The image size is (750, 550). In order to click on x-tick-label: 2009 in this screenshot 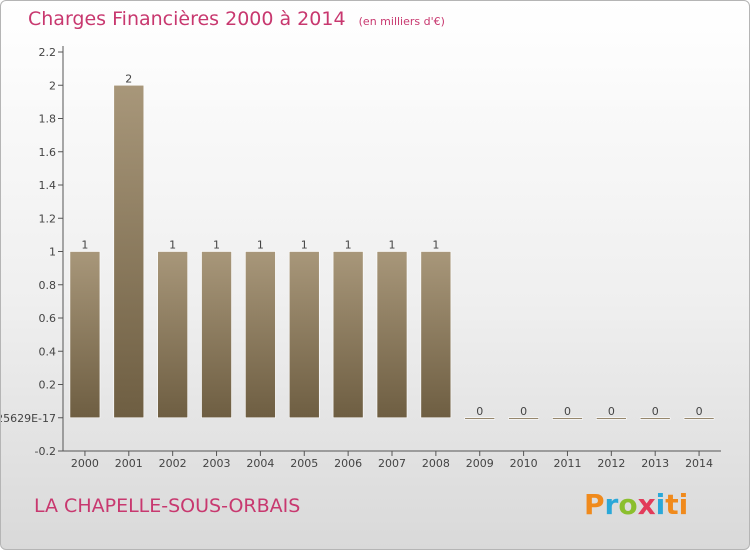, I will do `click(480, 463)`.